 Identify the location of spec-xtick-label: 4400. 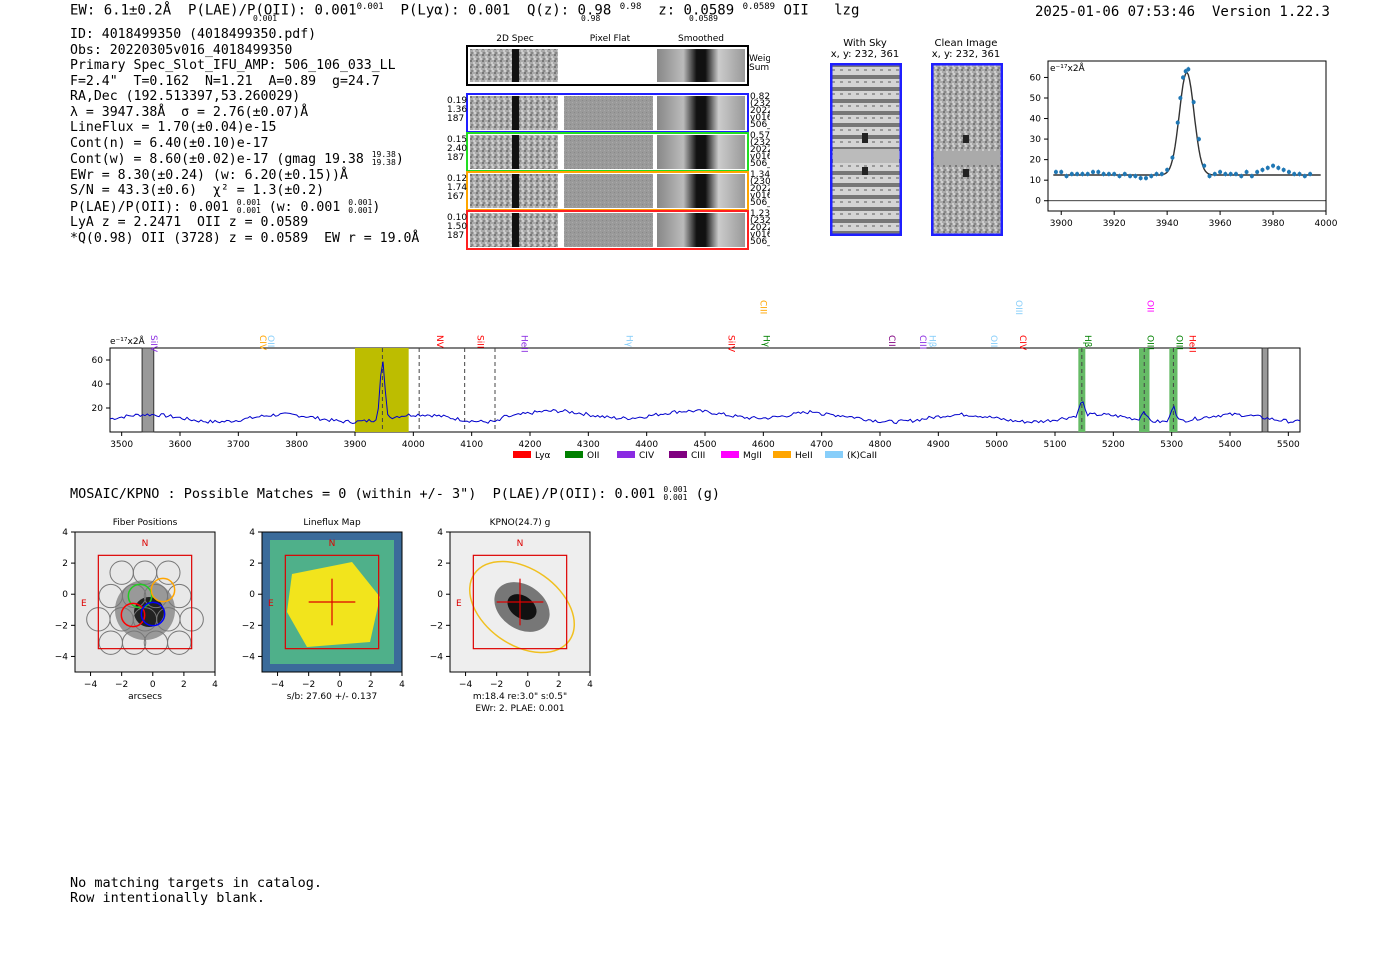
(646, 445).